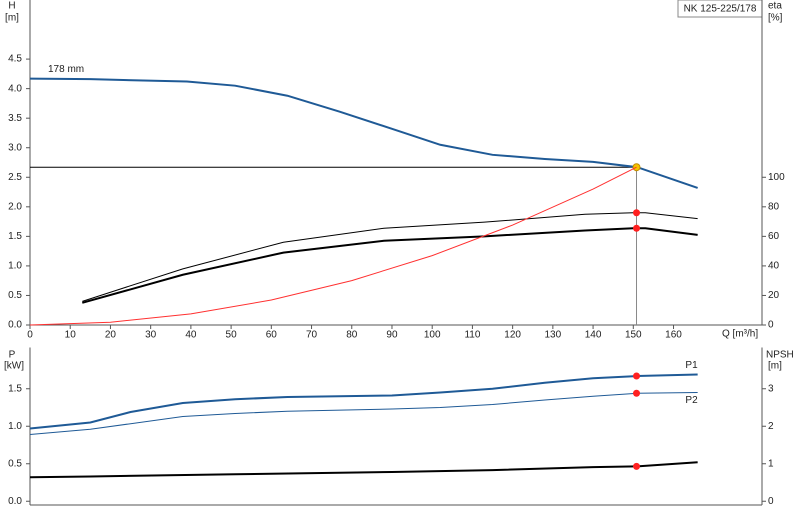  I want to click on y2-tick-label: 80, so click(774, 206).